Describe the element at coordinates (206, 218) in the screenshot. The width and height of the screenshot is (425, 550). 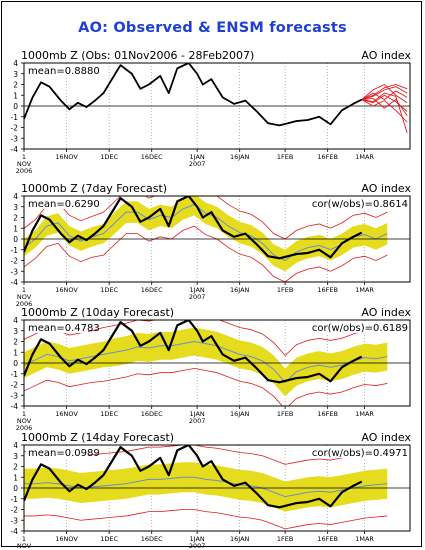
I see `upper-envelope-line` at that location.